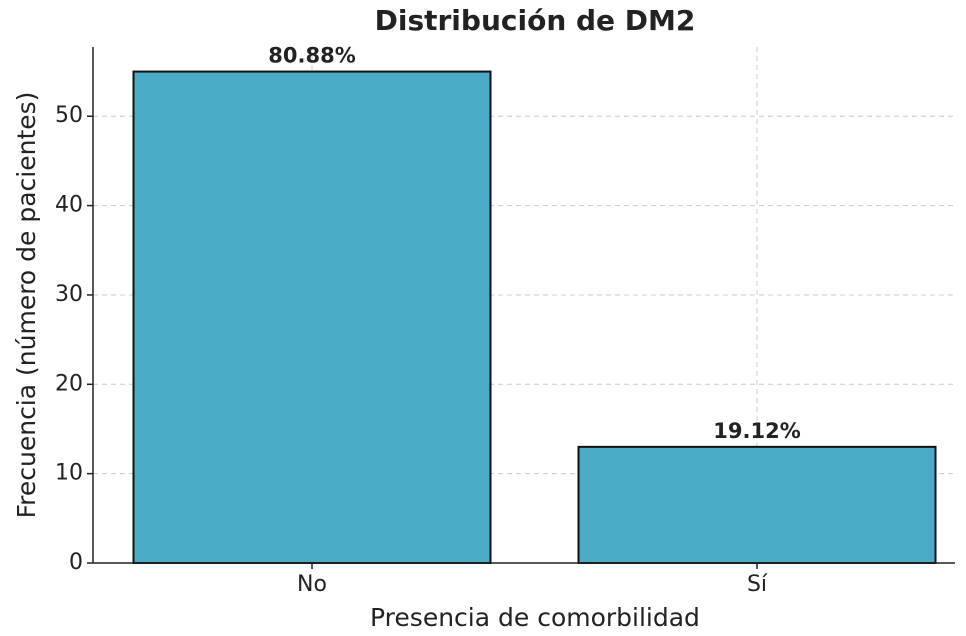 This screenshot has height=636, width=966. Describe the element at coordinates (535, 20) in the screenshot. I see `chart-title: Distribución de DM2` at that location.